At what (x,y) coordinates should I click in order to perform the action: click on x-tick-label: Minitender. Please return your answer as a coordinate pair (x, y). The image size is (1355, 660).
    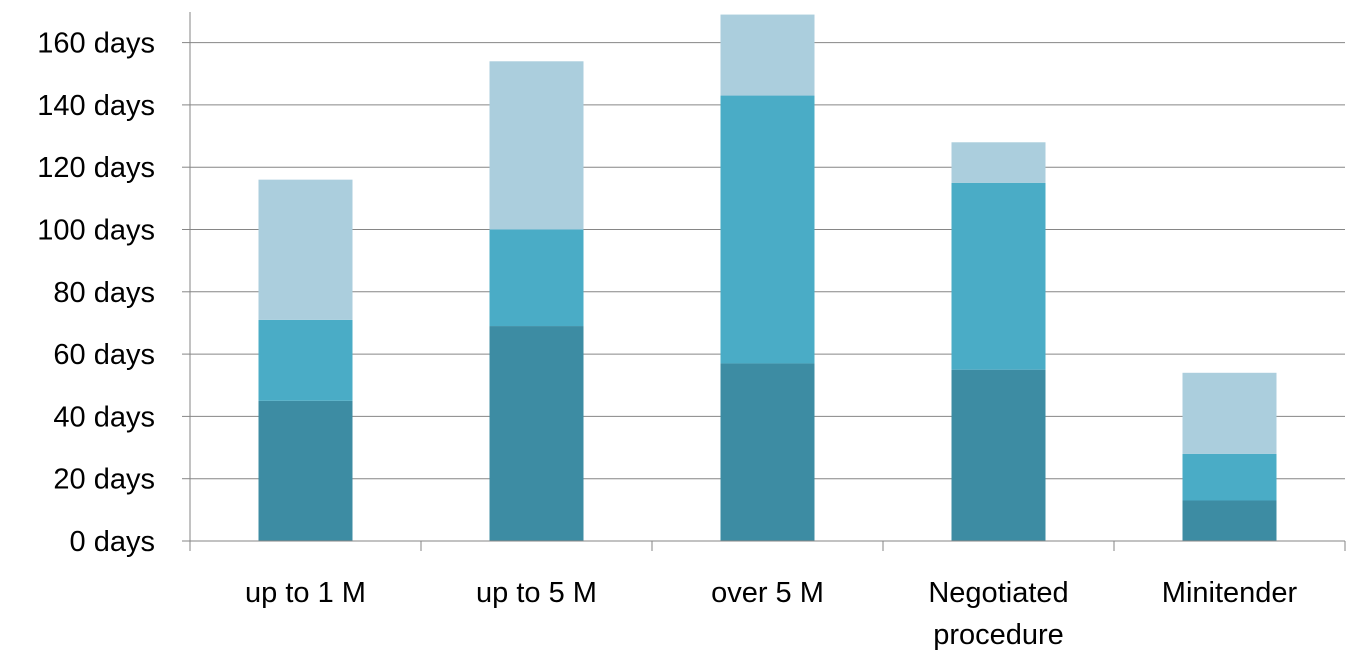
    Looking at the image, I should click on (1230, 593).